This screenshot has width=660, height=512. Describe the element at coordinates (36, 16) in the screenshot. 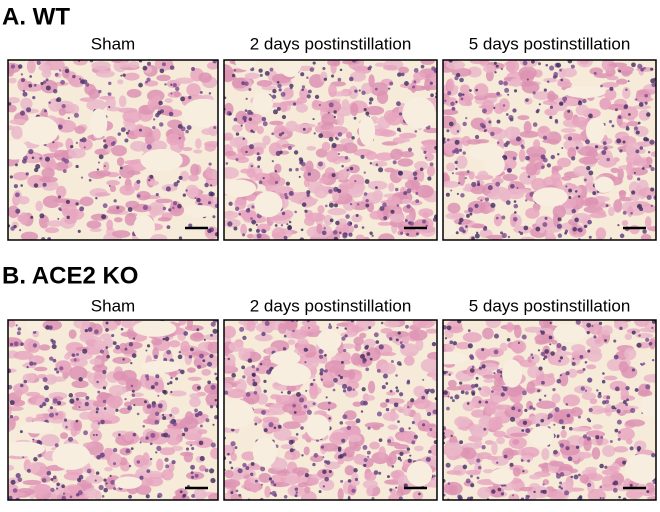

I see `panel-label: A. WT` at that location.